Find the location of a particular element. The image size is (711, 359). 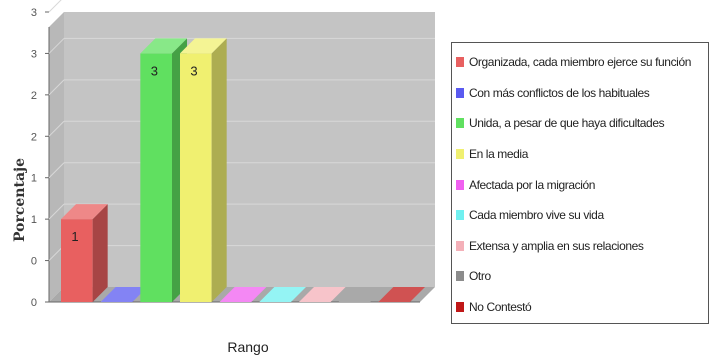

legend-label: Unida, a pesar de que haya dificultades is located at coordinates (567, 123).